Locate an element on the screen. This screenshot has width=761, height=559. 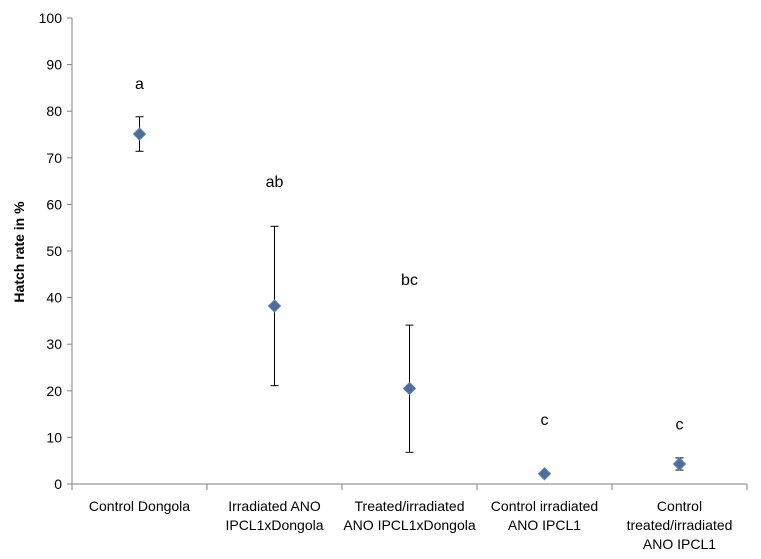
y-axis-title: Hatch rate in % is located at coordinates (19, 252).